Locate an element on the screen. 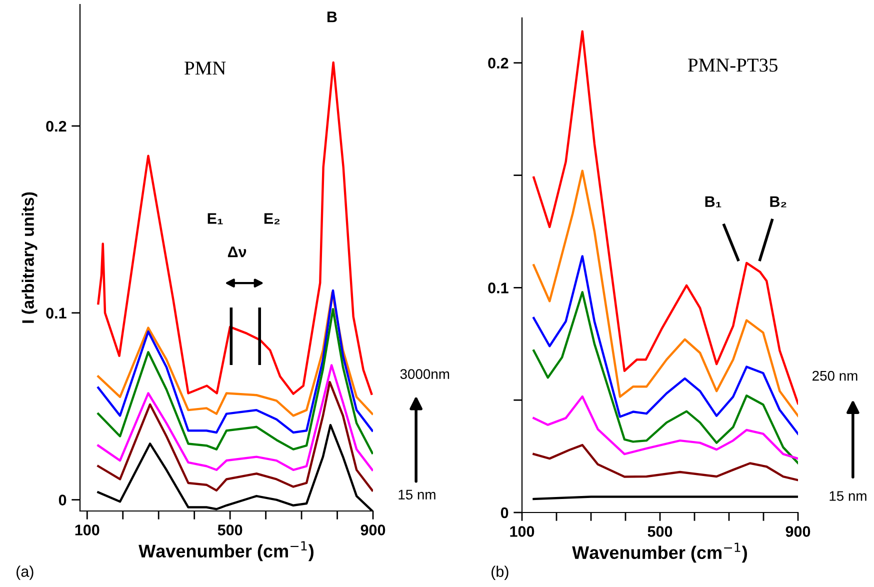 The height and width of the screenshot is (587, 874). text: 250 nm is located at coordinates (835, 375).